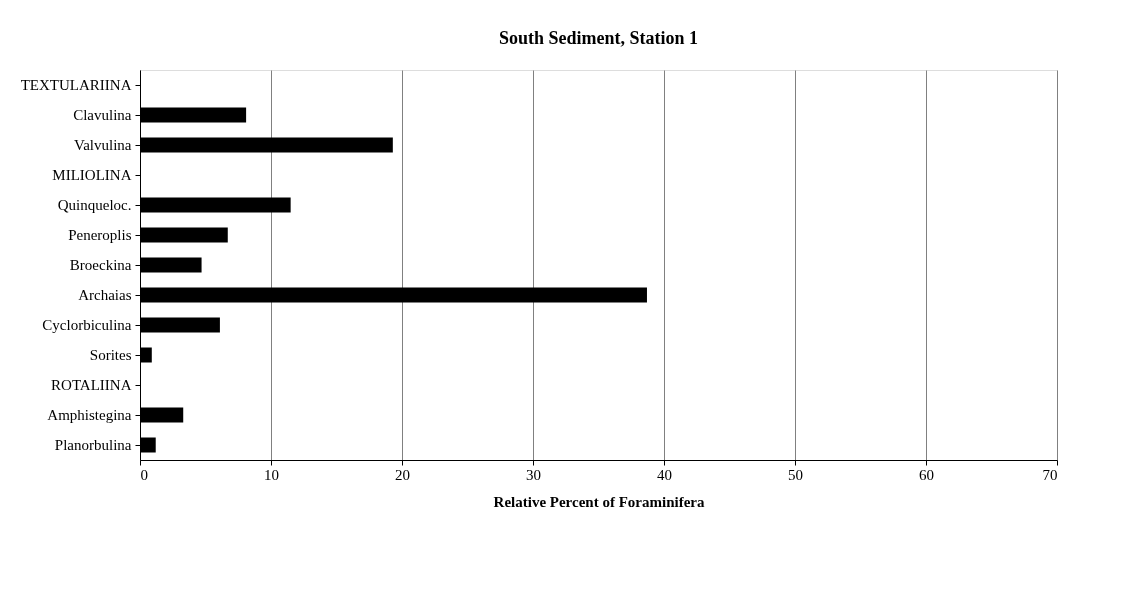 The width and height of the screenshot is (1139, 599). Describe the element at coordinates (664, 474) in the screenshot. I see `x-tick-label: 40` at that location.